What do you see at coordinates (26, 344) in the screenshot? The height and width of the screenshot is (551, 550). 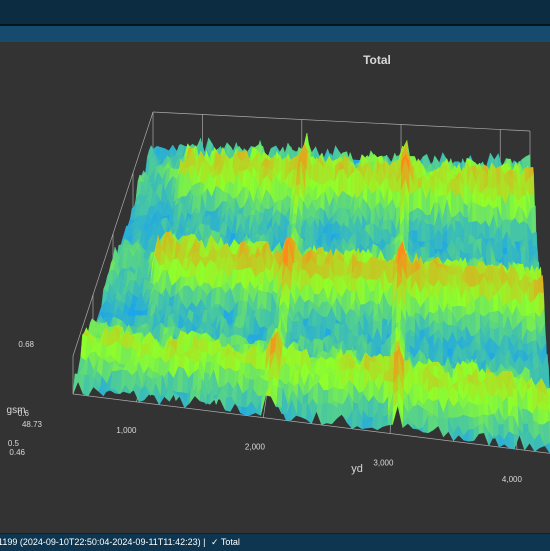 I see `z-tick-label: 0.68` at bounding box center [26, 344].